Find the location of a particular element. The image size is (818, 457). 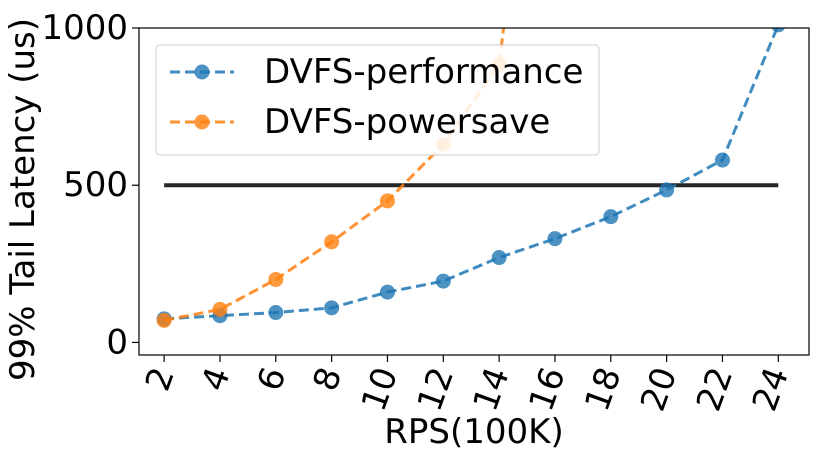

legend: DVFS-performance DVFS-powersave is located at coordinates (377, 100).